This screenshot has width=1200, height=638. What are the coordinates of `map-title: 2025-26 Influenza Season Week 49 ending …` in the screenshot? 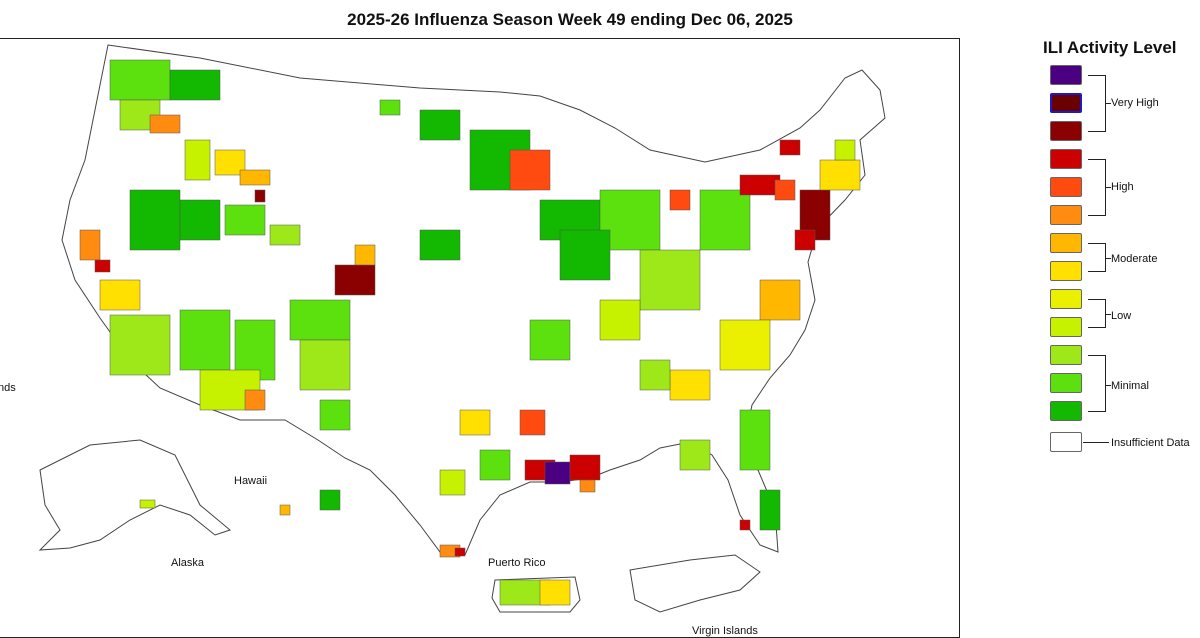 It's located at (570, 19).